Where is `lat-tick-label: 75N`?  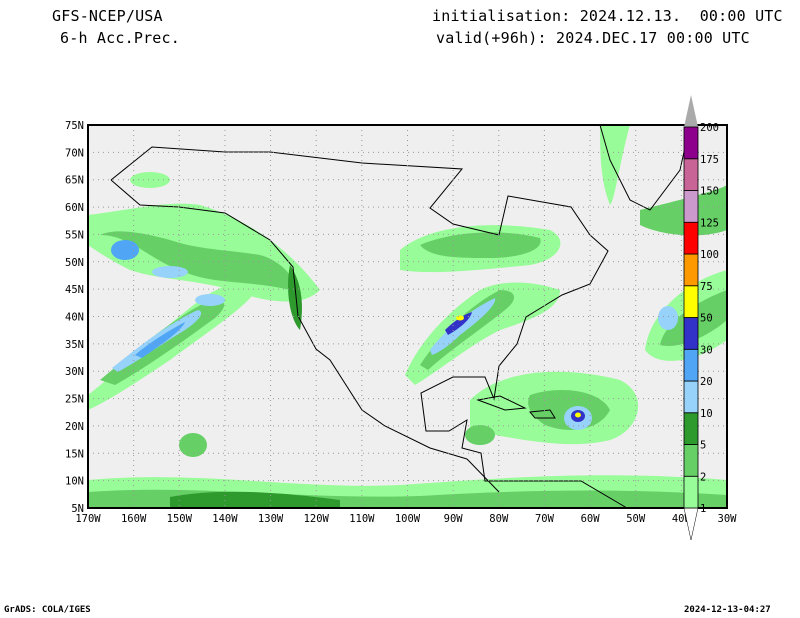 lat-tick-label: 75N is located at coordinates (74, 126).